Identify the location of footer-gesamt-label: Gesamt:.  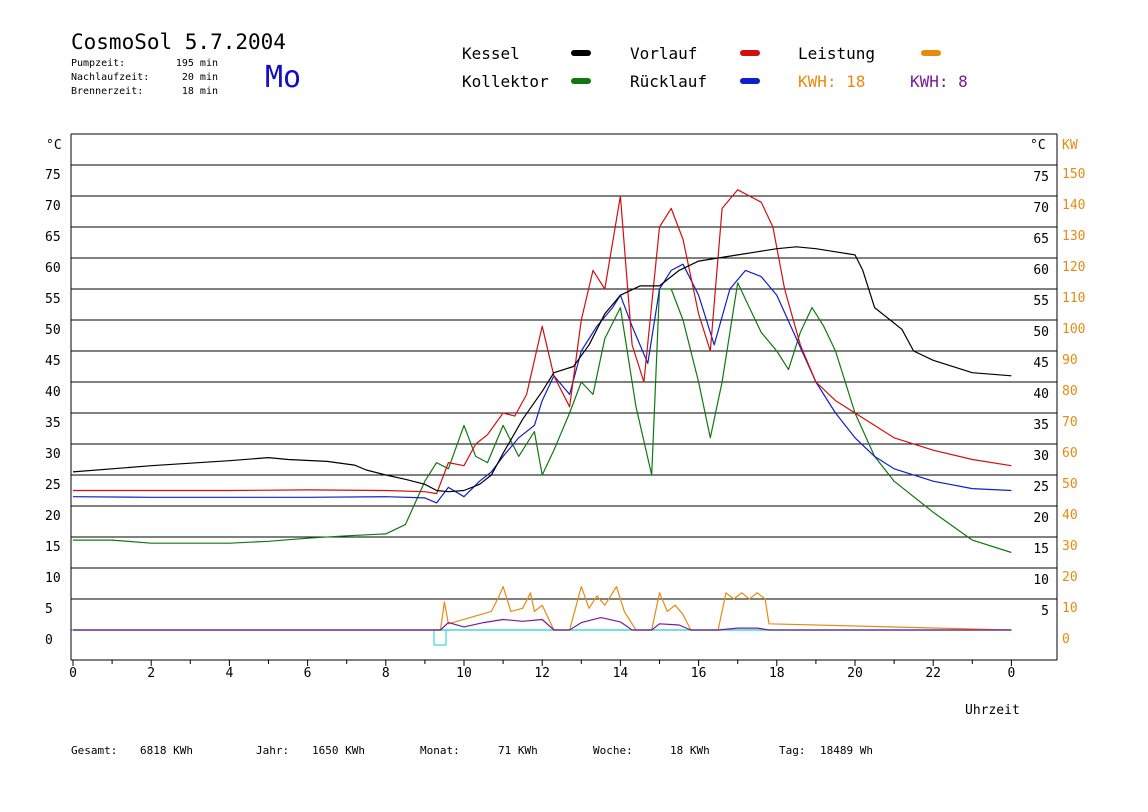
(94, 750).